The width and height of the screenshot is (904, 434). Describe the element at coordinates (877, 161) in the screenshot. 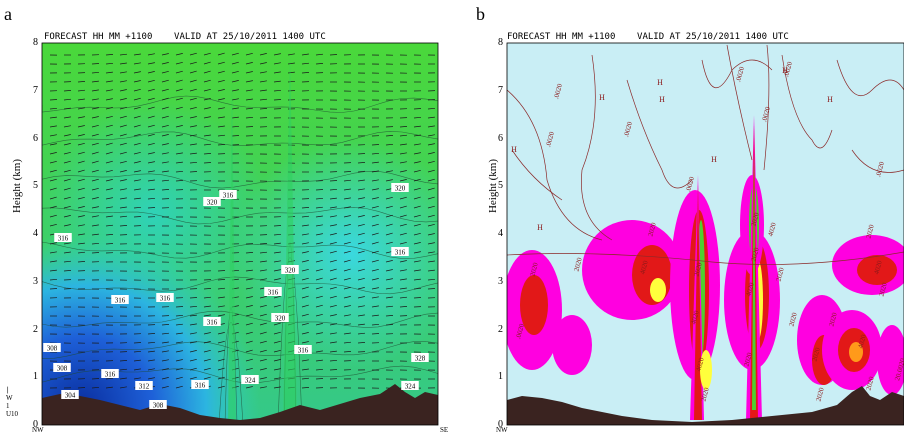

I see `contour-line` at that location.